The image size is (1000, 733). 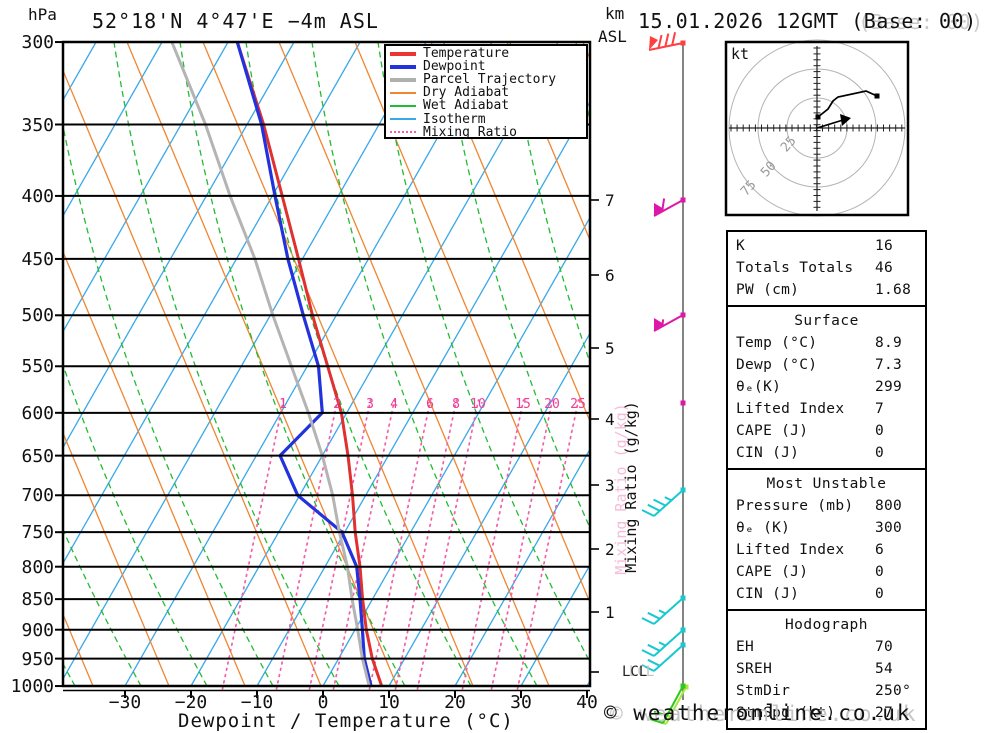 I want to click on legend-item: Isotherm, so click(x=488, y=119).